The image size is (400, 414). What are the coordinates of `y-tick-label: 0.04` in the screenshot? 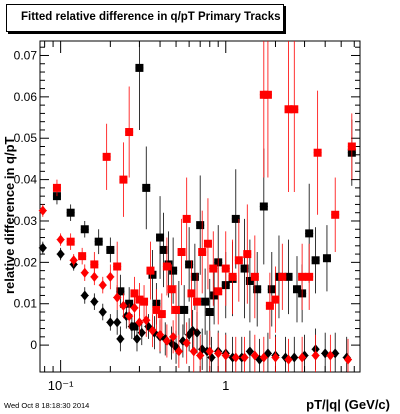 It's located at (26, 180).